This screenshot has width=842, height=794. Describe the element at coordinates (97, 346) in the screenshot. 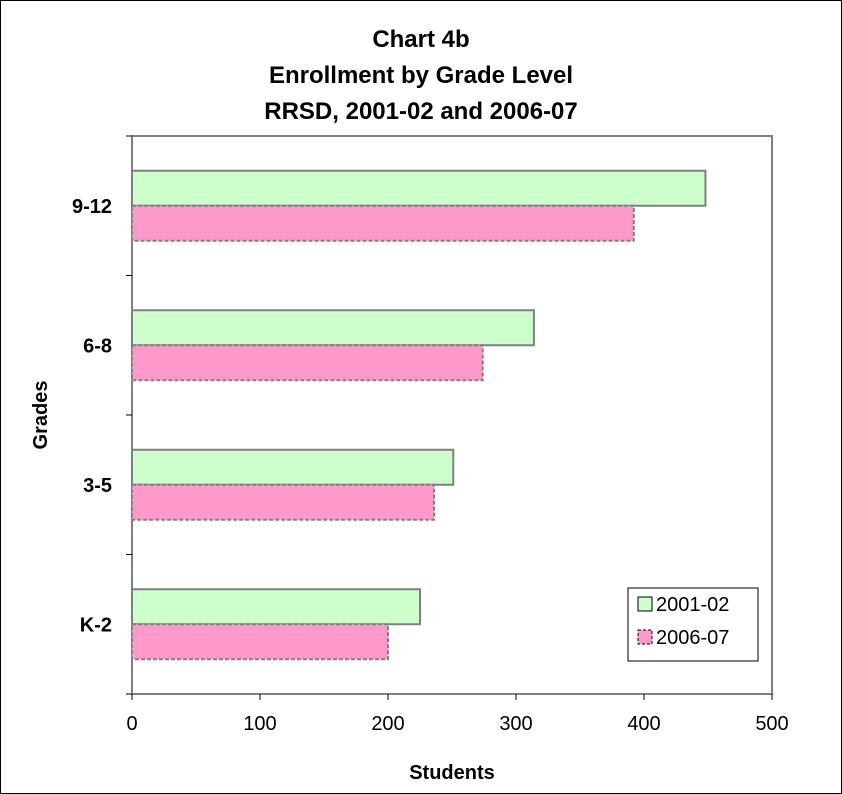

I see `category-label-6-8: 6-8` at that location.